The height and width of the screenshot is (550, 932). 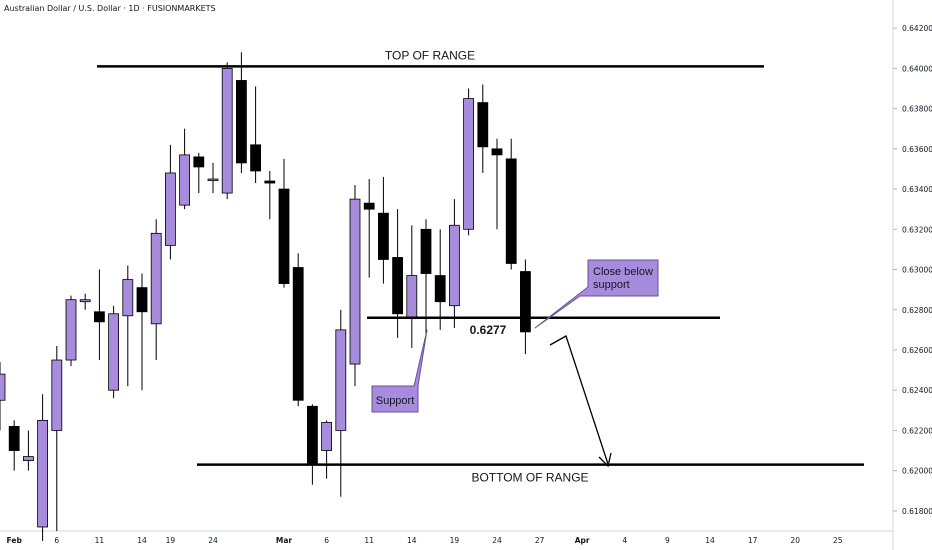 What do you see at coordinates (917, 149) in the screenshot?
I see `price-tick-label: 0.63600` at bounding box center [917, 149].